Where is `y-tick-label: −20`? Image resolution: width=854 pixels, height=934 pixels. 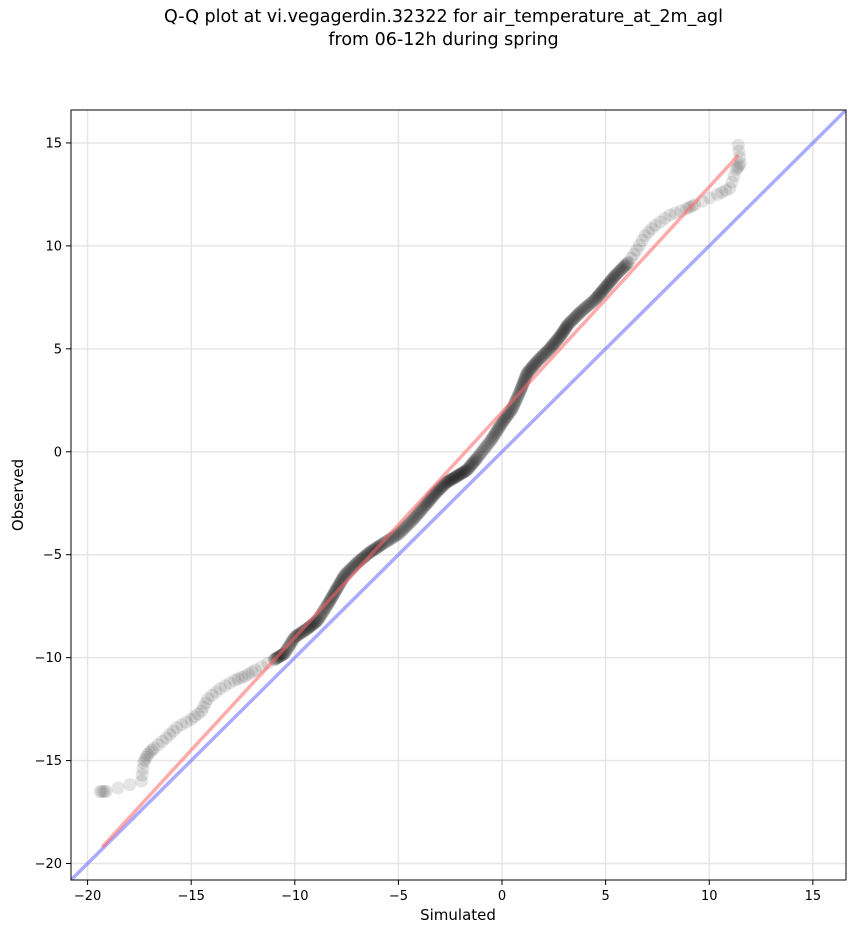
y-tick-label: −20 is located at coordinates (48, 864).